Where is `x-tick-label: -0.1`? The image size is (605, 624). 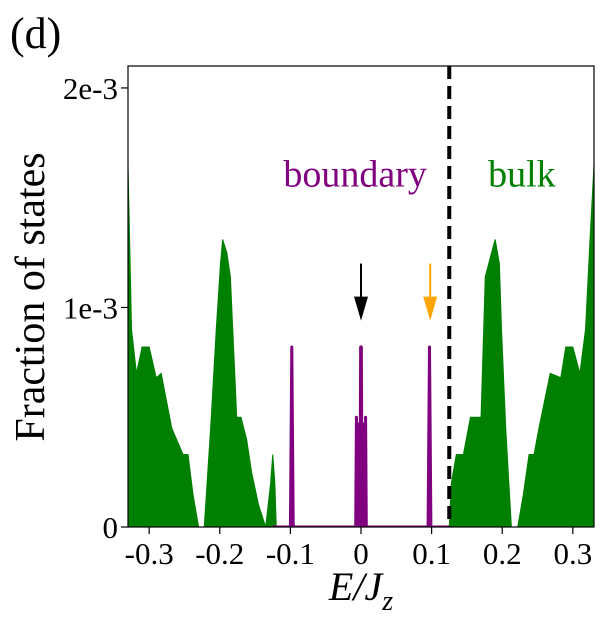
x-tick-label: -0.1 is located at coordinates (290, 553).